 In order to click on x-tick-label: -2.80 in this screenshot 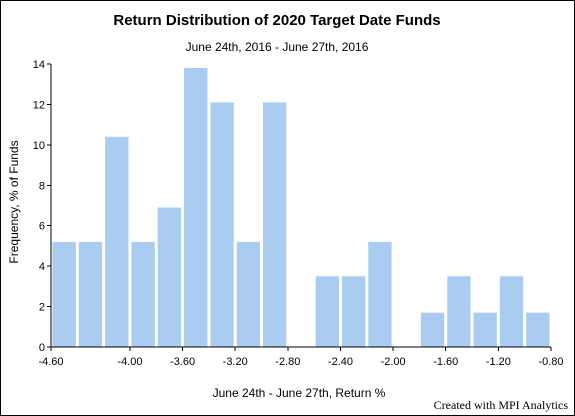, I will do `click(287, 362)`.